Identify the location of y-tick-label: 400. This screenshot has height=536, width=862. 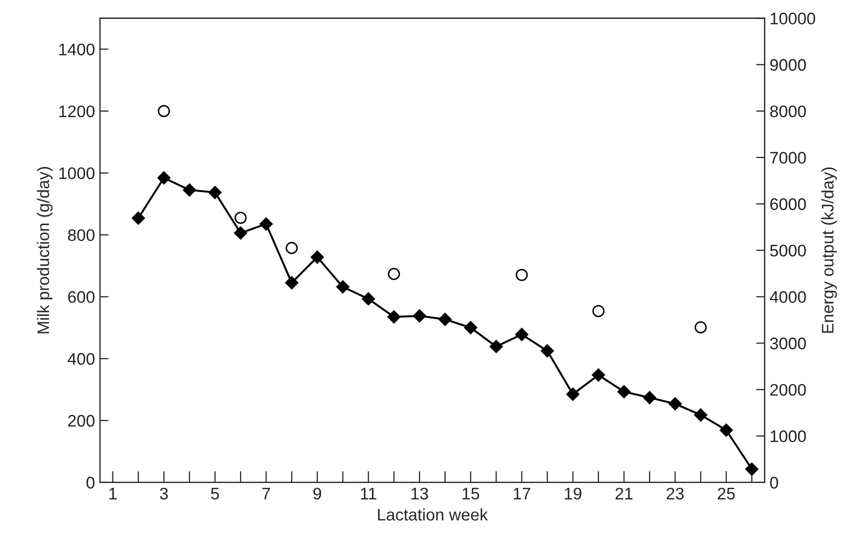
(81, 359).